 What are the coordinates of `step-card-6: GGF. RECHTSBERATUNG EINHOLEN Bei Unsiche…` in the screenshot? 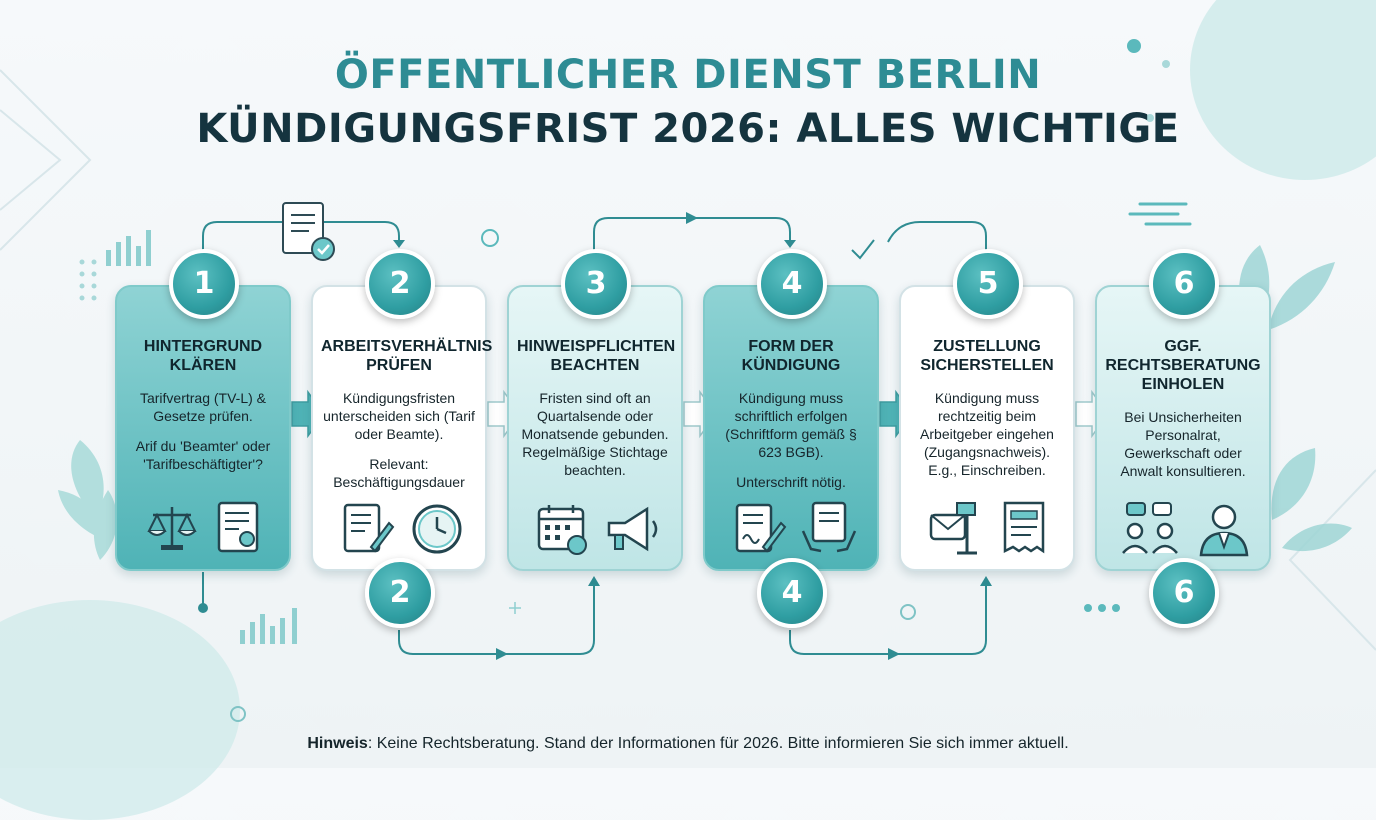 It's located at (1183, 428).